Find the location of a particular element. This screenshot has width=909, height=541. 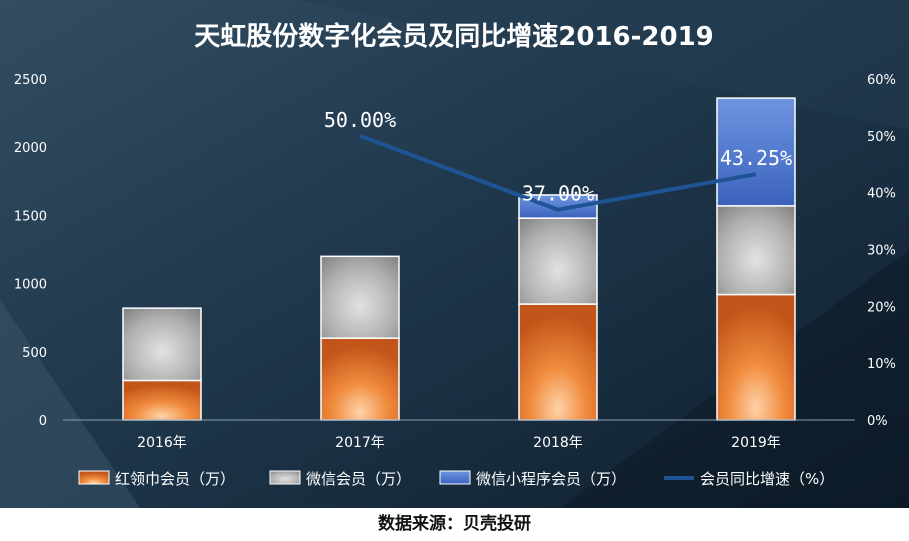

y-left-tick-label: 500 is located at coordinates (34, 353).